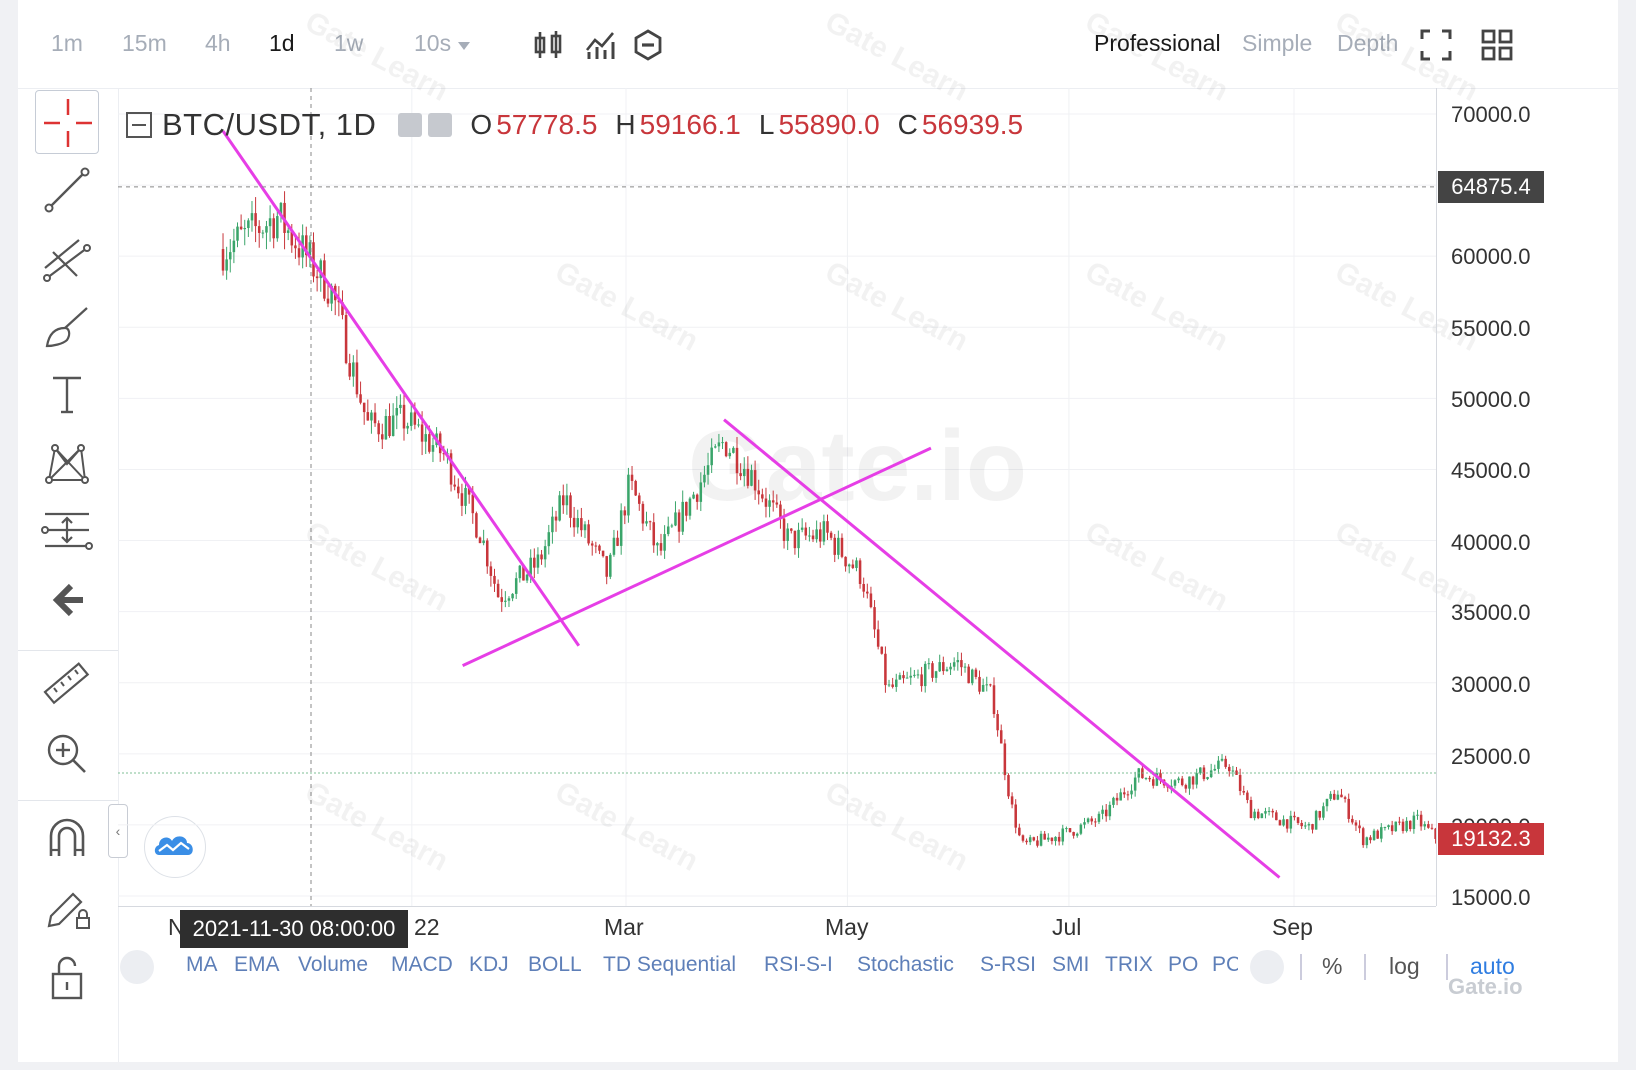 This screenshot has width=1636, height=1070. What do you see at coordinates (218, 43) in the screenshot?
I see `timeframe-4h: 4h` at bounding box center [218, 43].